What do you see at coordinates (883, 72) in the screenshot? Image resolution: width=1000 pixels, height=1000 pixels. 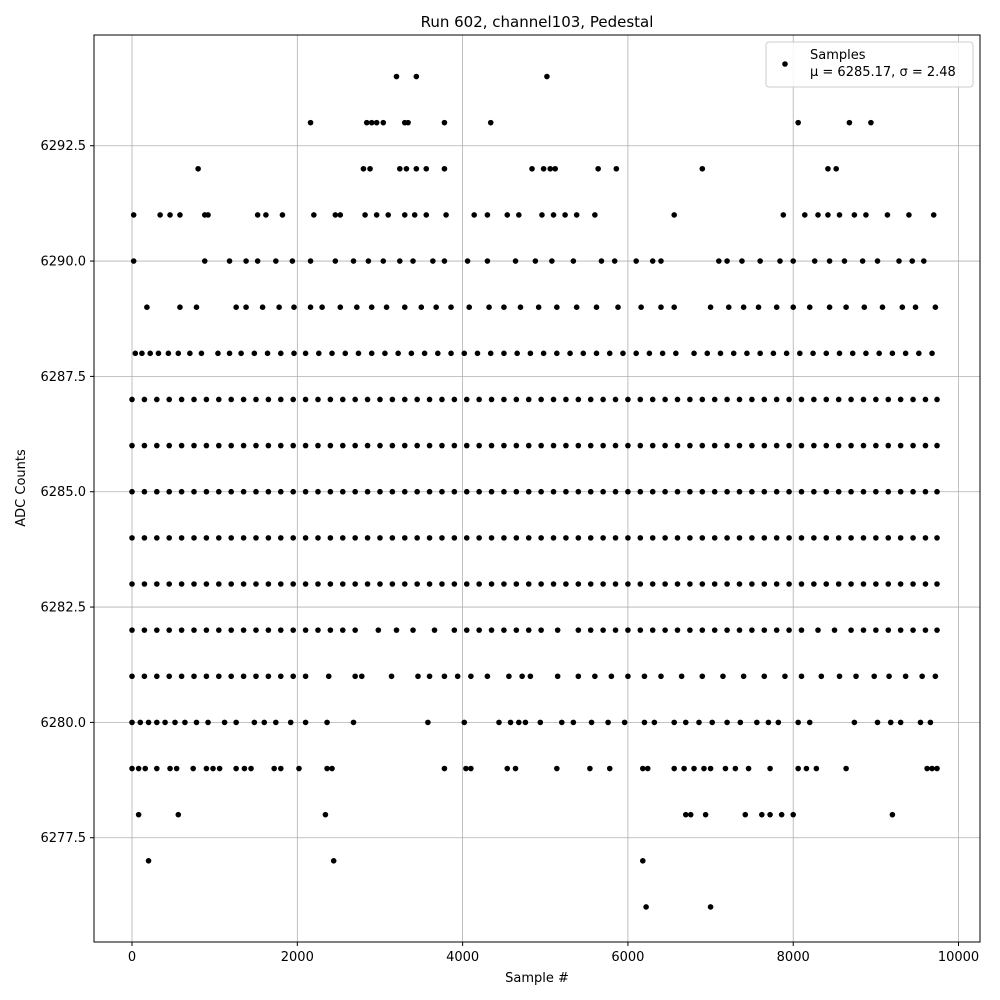 I see `legend-stats: μ = 6285.17, σ = 2.48` at bounding box center [883, 72].